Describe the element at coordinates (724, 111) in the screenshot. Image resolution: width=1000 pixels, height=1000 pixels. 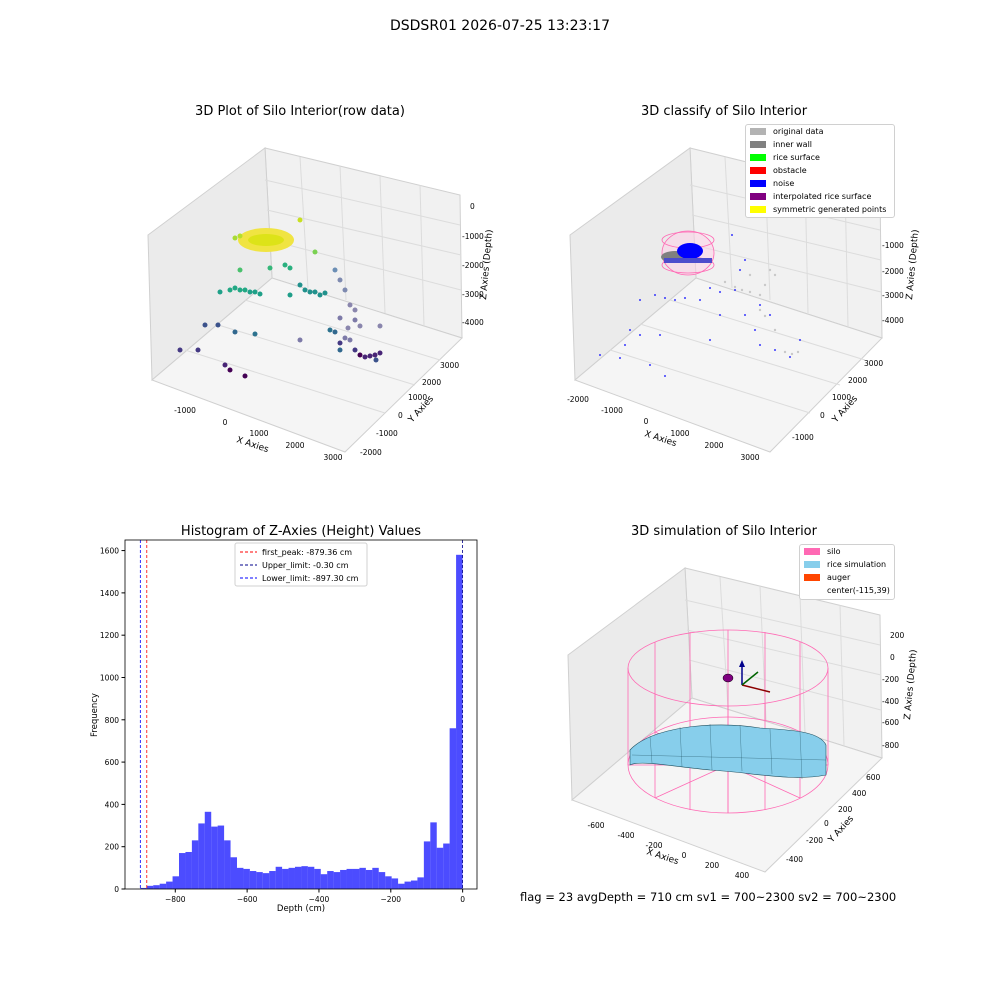
I see `classify-plot-title: 3D classify of Silo Interior` at that location.